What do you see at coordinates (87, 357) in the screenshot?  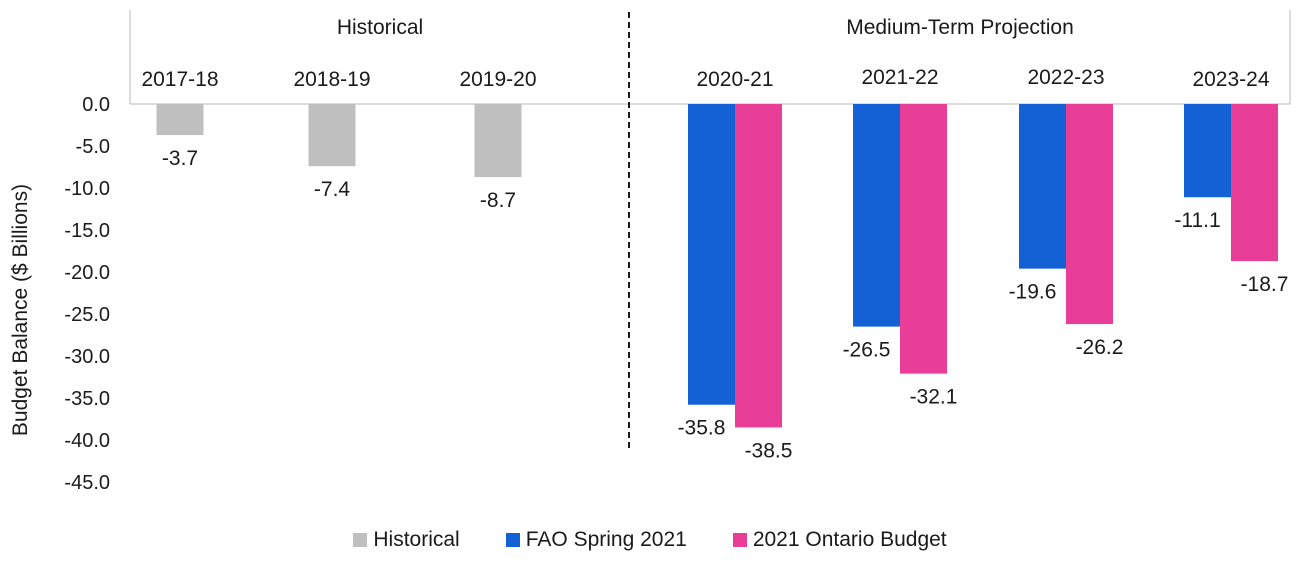 I see `y-tick-label: -30.0` at bounding box center [87, 357].